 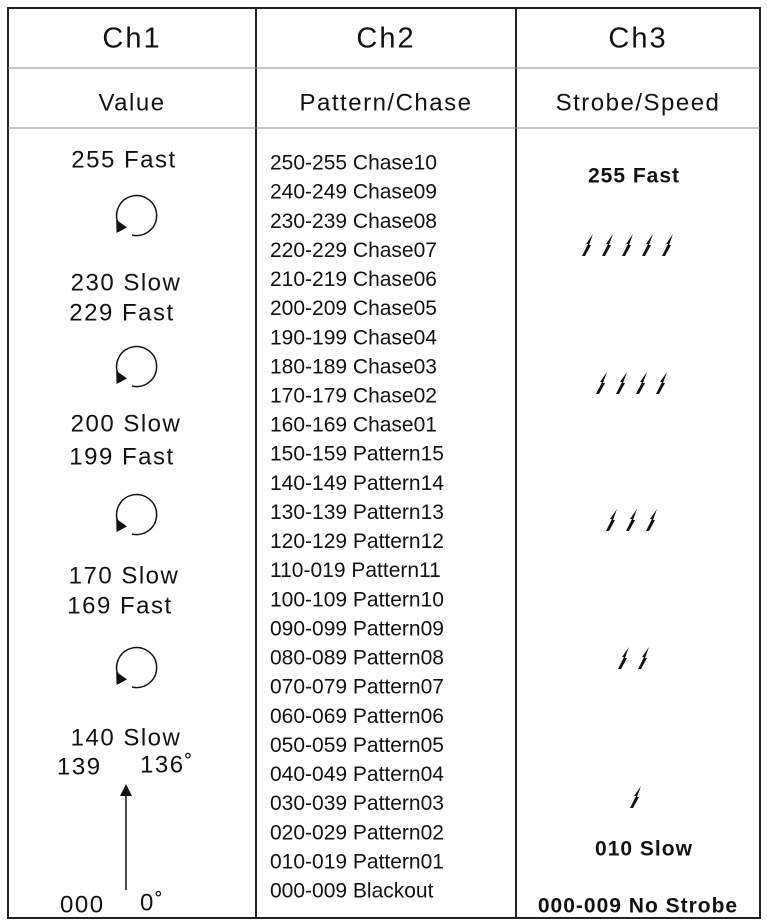 I want to click on ch1-value: 230 Slow, so click(x=126, y=282).